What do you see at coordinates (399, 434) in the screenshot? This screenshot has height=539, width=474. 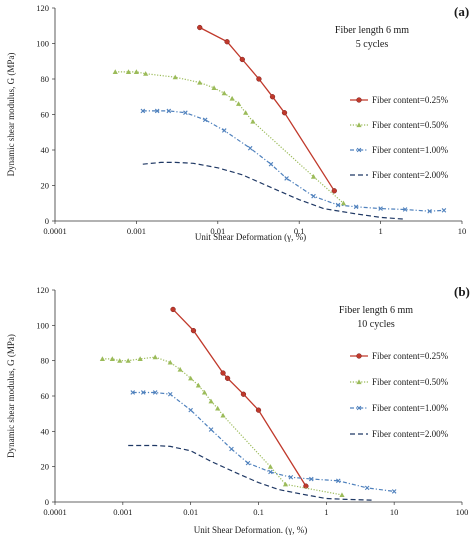 I see `legend-entry: Fiber content=2.00%` at bounding box center [399, 434].